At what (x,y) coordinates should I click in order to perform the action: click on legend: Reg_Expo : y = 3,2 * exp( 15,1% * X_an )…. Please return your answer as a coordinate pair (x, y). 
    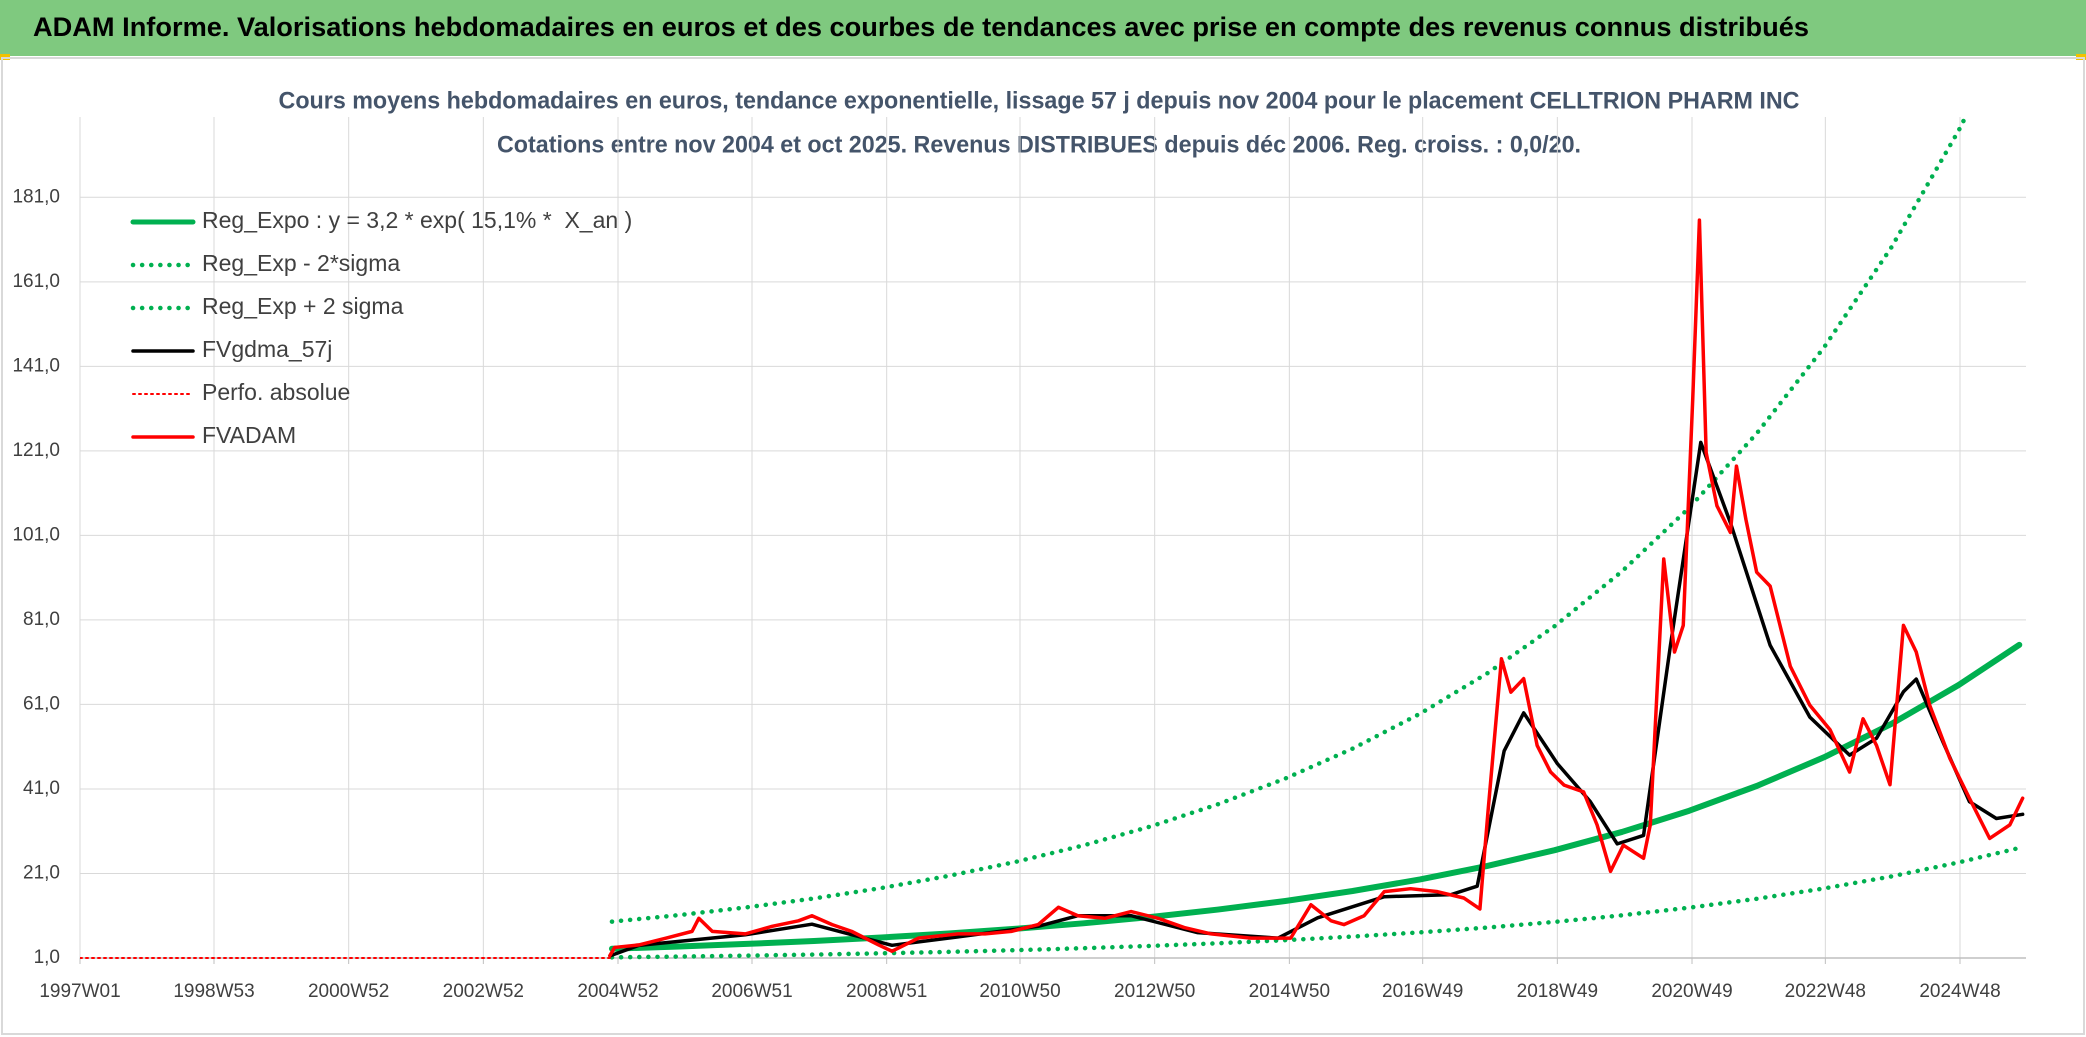
    Looking at the image, I should click on (381, 327).